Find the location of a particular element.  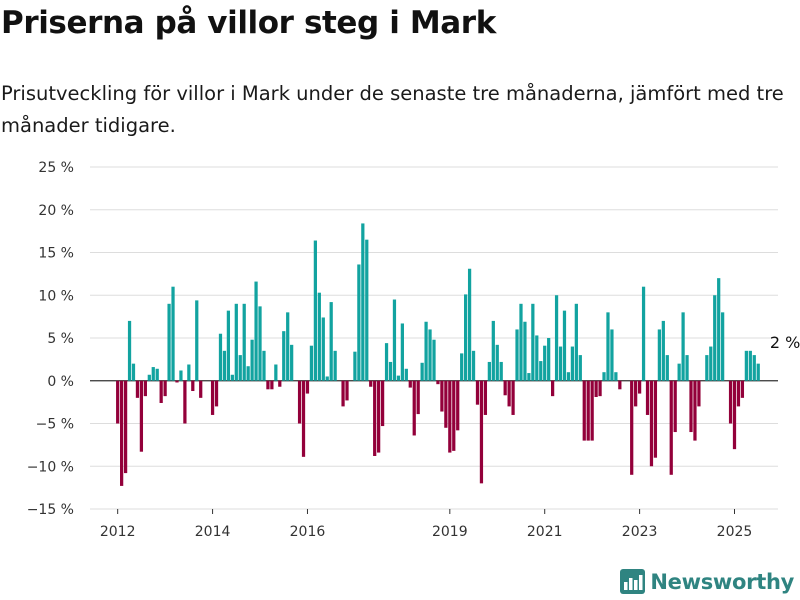

y-tick-label: −10 % is located at coordinates (50, 467).